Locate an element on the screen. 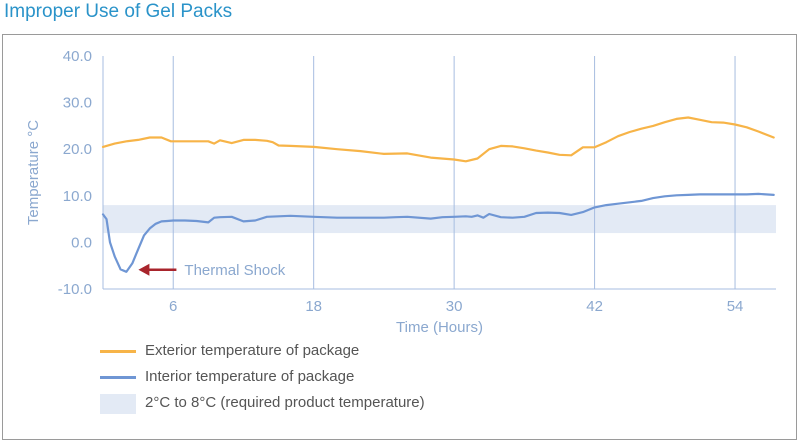  x-axis-title: Time (Hours) is located at coordinates (439, 327).